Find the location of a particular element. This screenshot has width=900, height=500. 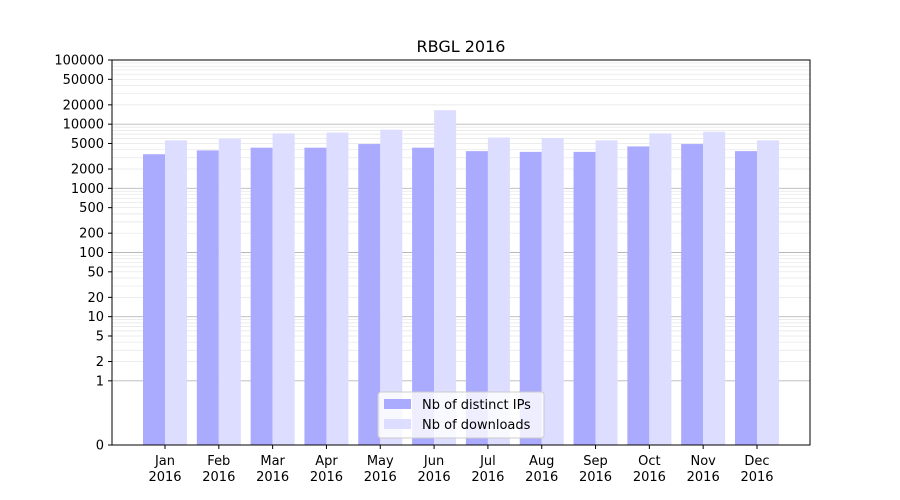

y-tick-label: 2 is located at coordinates (100, 362).